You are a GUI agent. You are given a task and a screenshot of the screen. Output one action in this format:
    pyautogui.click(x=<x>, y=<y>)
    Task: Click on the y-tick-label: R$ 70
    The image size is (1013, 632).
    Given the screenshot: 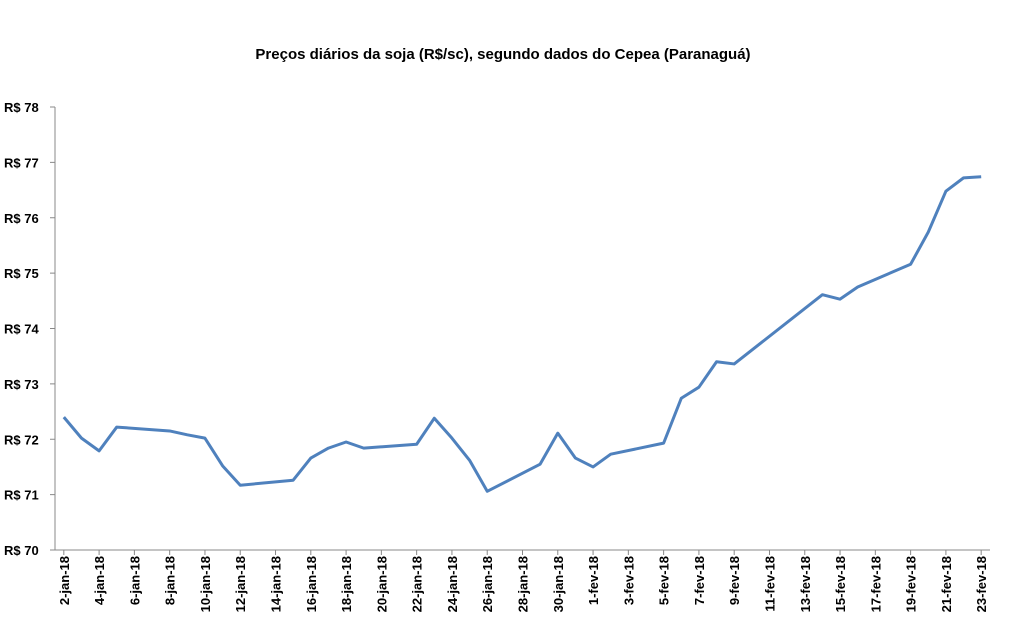 What is the action you would take?
    pyautogui.click(x=21, y=550)
    